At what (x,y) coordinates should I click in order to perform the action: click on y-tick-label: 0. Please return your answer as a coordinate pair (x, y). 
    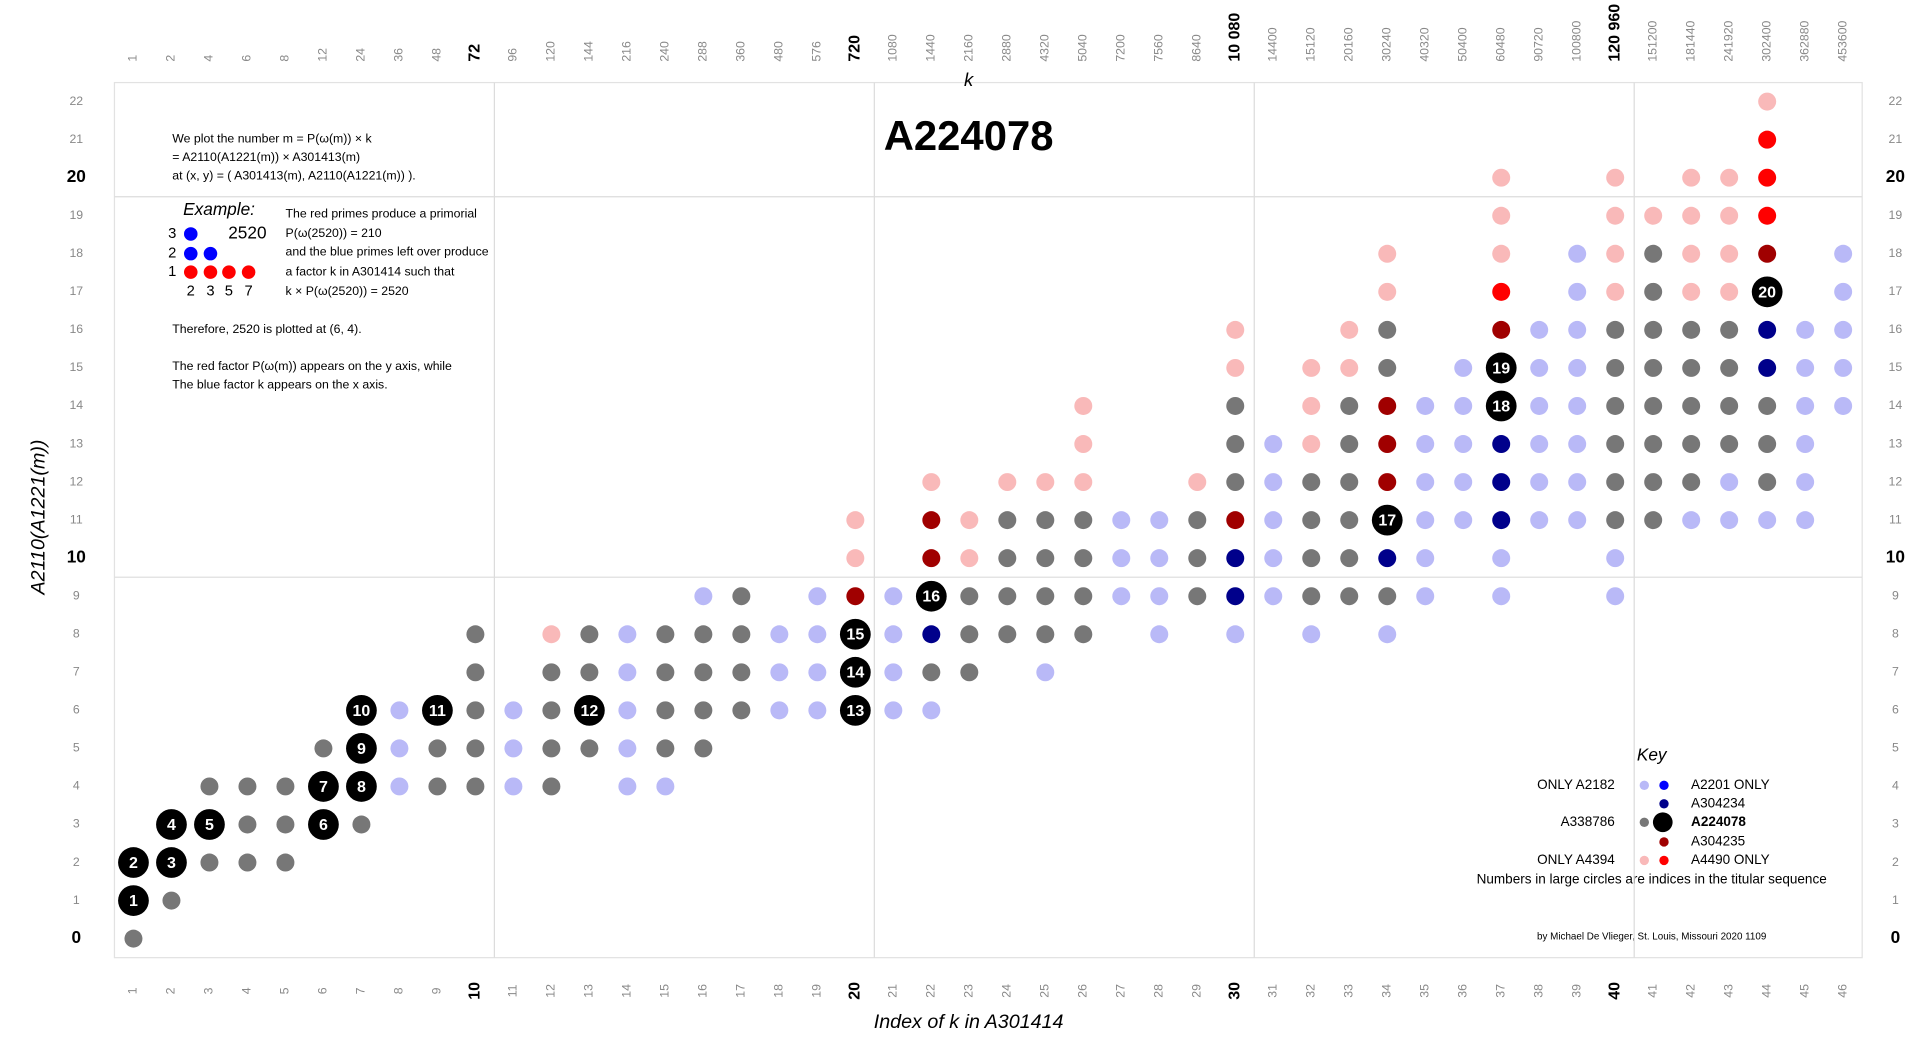
    Looking at the image, I should click on (77, 937).